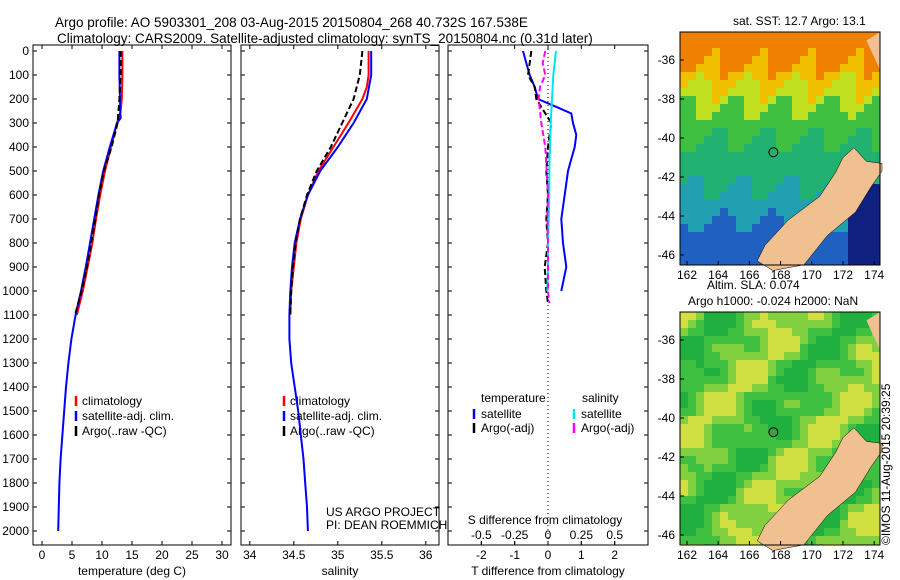  What do you see at coordinates (15, 435) in the screenshot?
I see `depth-tick-label: 1600` at bounding box center [15, 435].